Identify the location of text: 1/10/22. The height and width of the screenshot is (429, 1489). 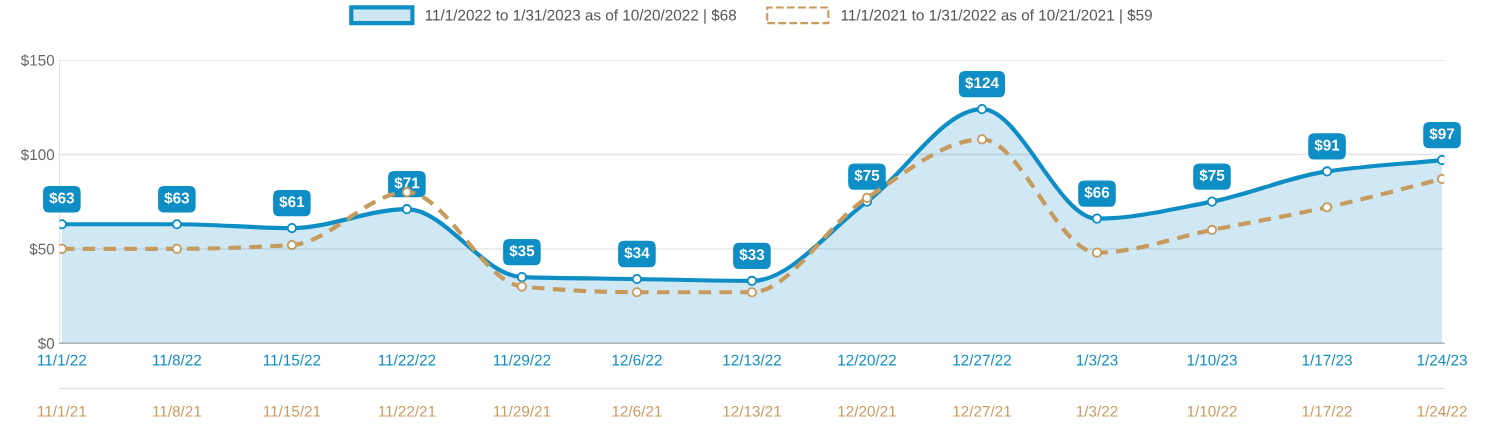
(1212, 411).